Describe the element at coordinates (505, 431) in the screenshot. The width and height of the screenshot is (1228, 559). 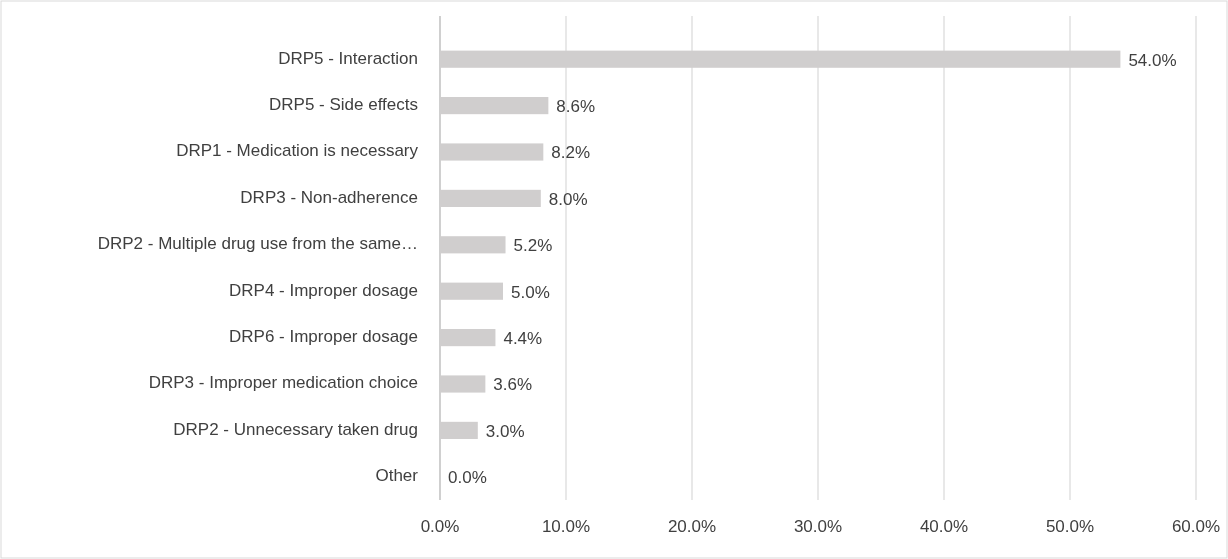
I see `data-label: 3.0%` at that location.